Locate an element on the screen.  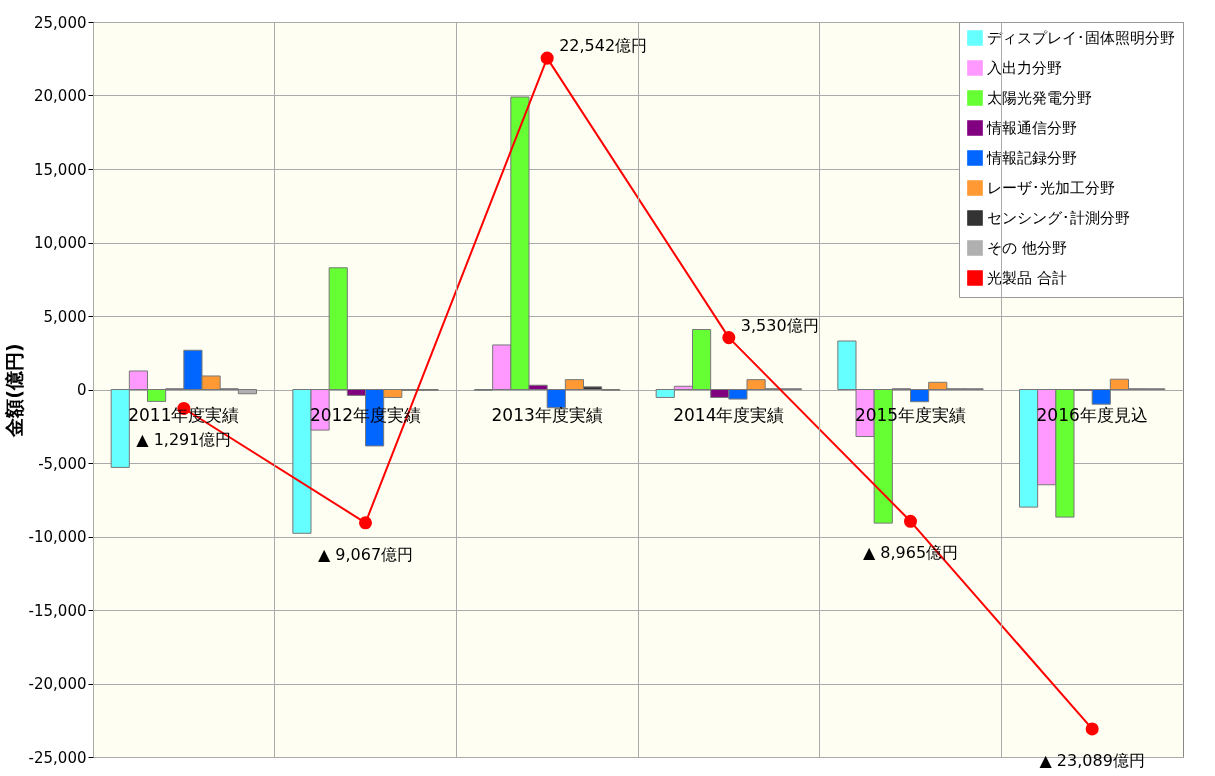
legend-label: 太陽光発電分野 is located at coordinates (1039, 98).